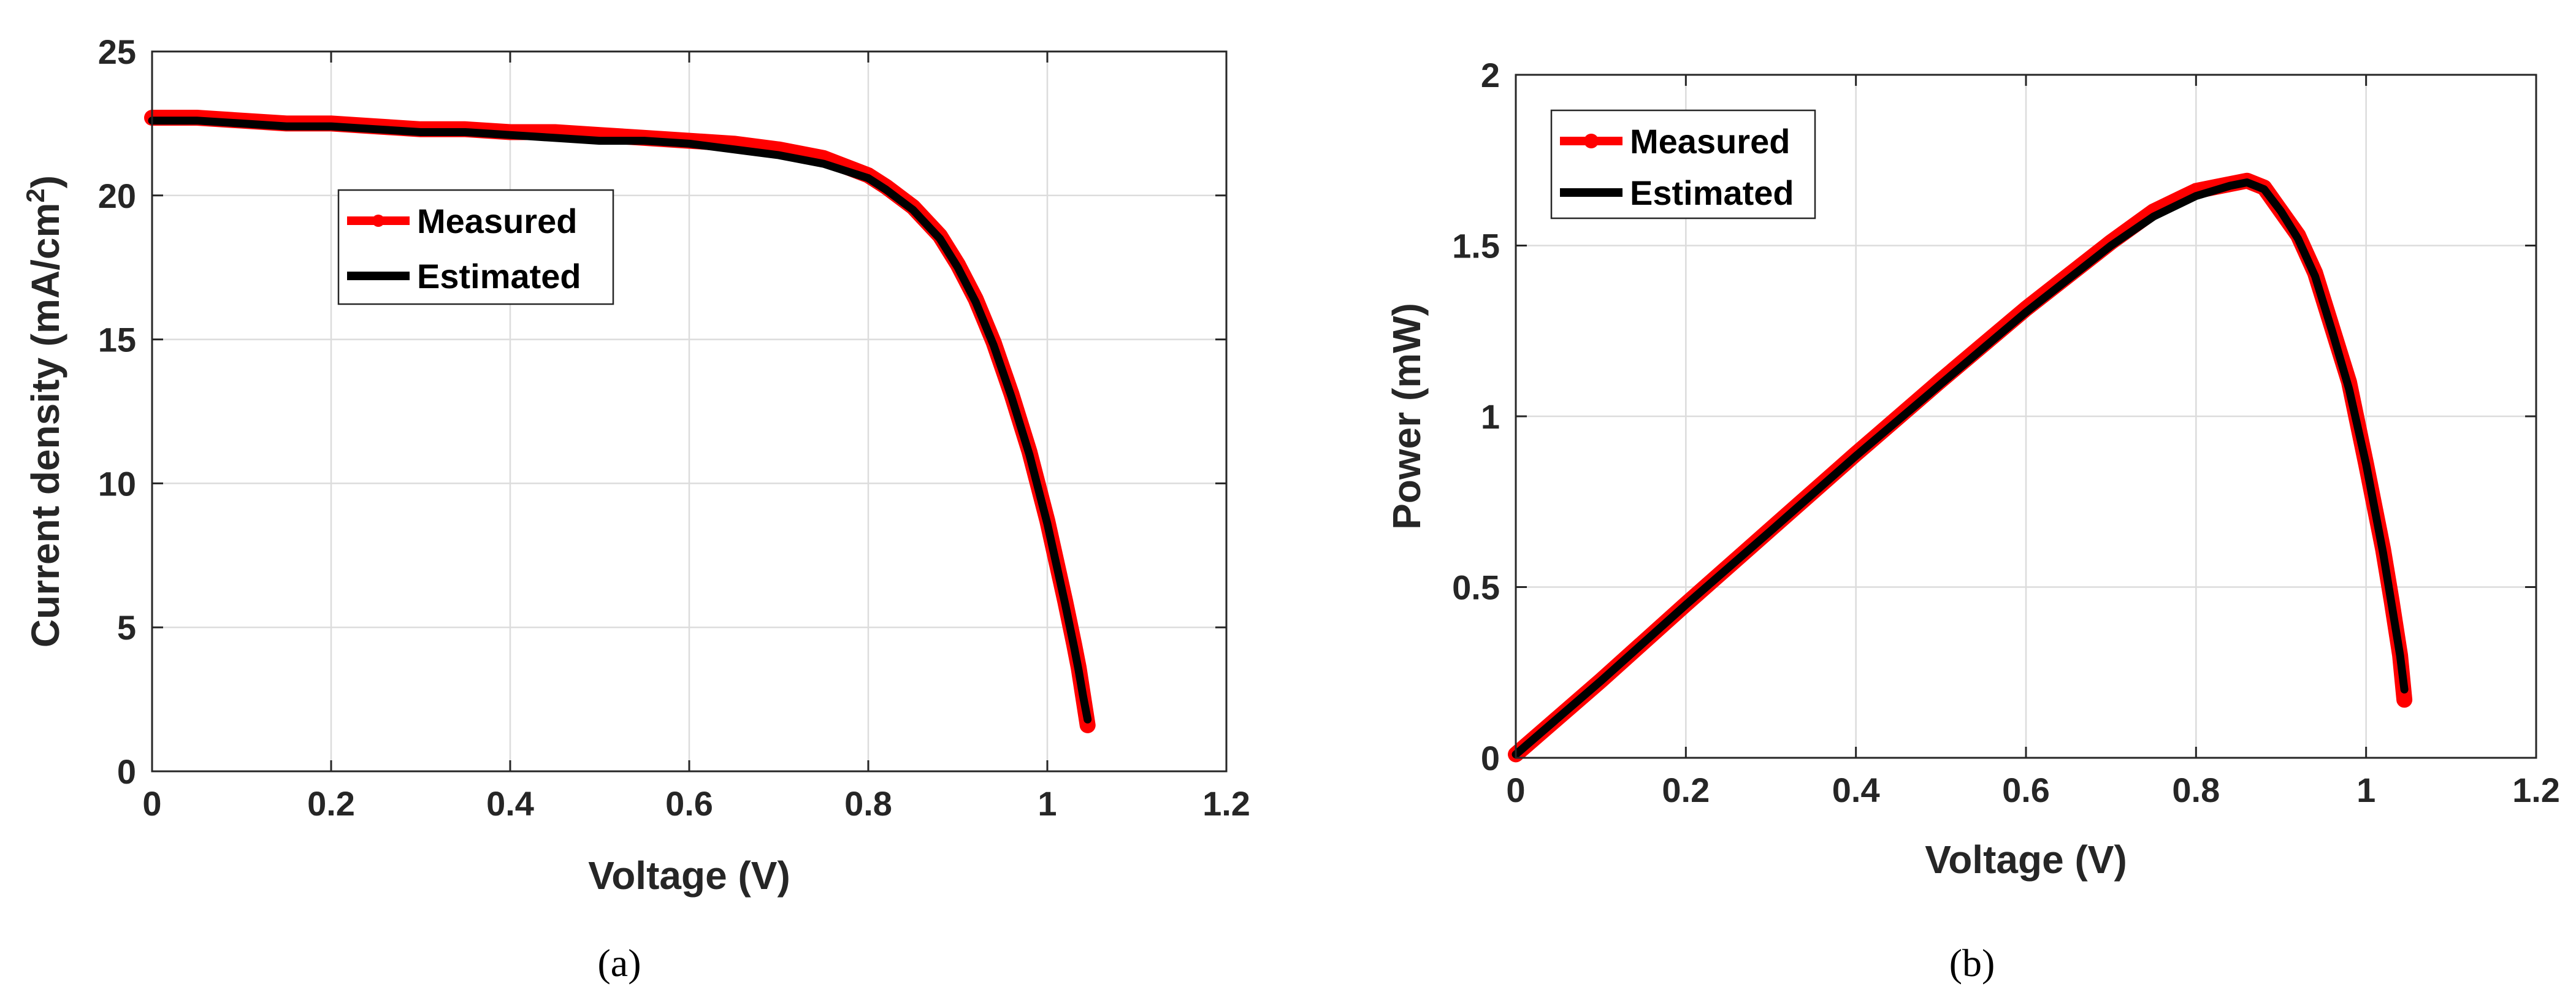 Image resolution: width=2576 pixels, height=1000 pixels. I want to click on panel-a-y-axis-label-main: Current density (mA/cm, so click(45, 425).